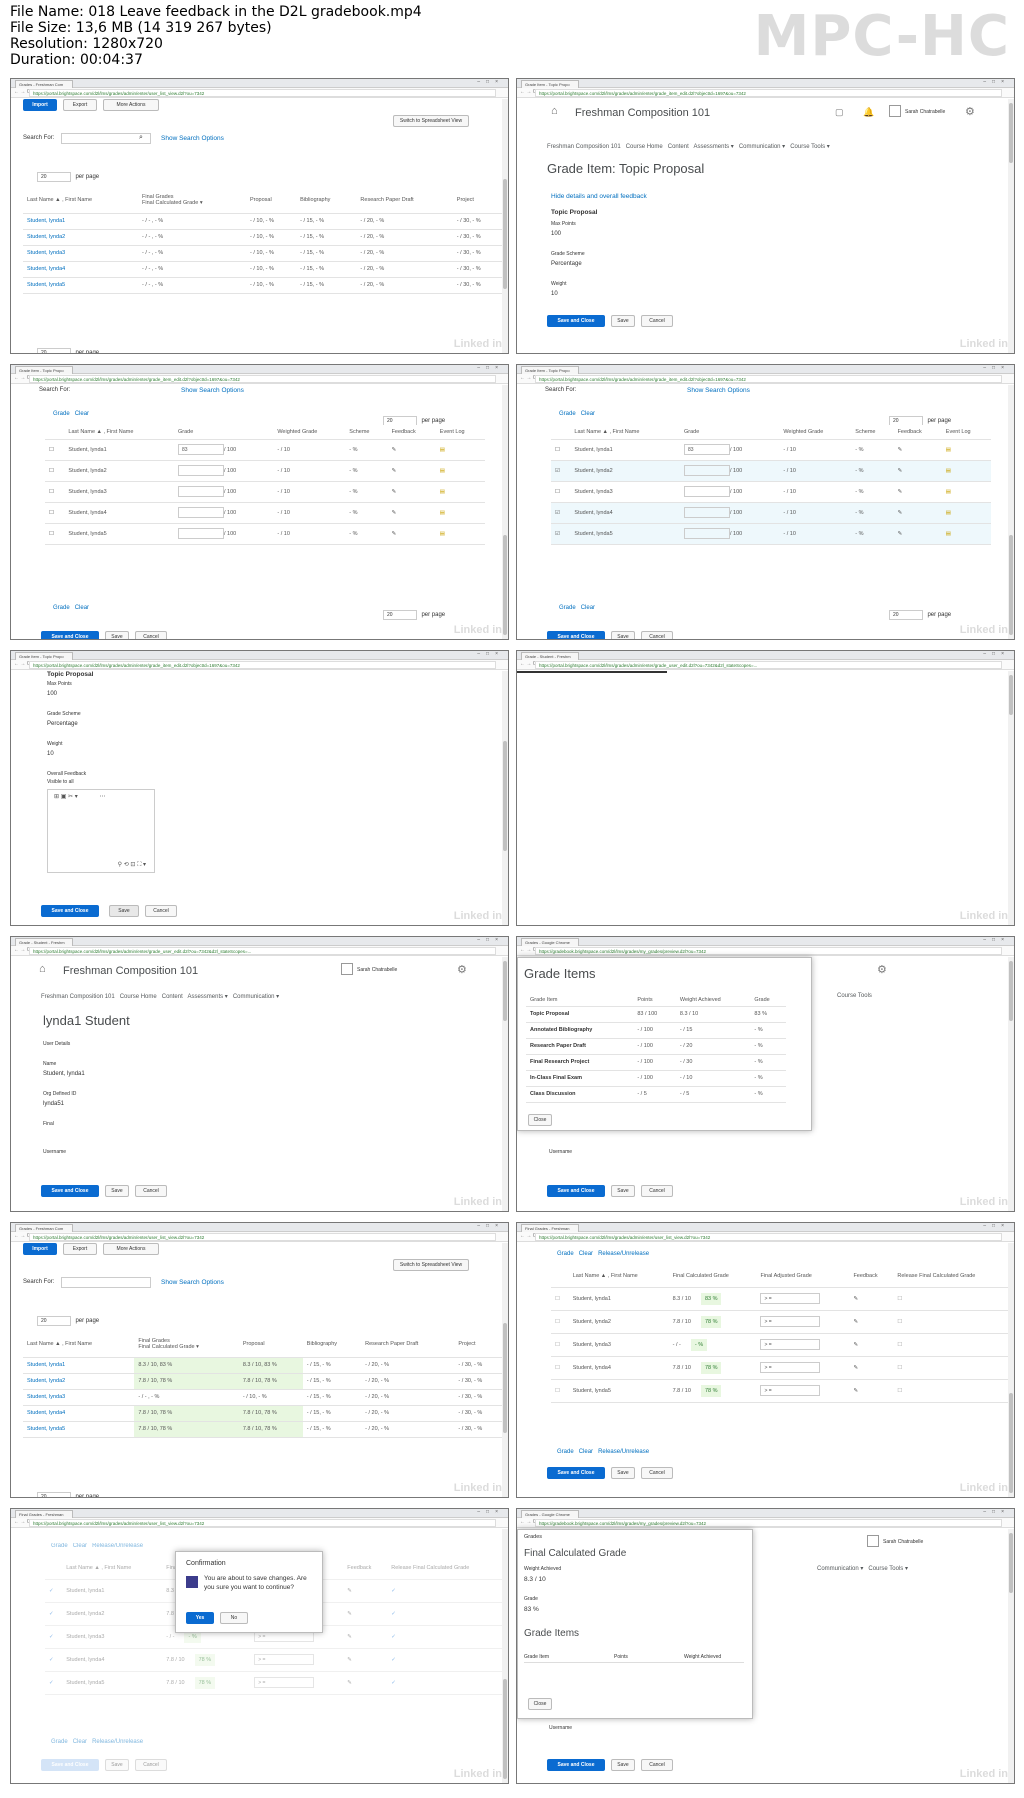 This screenshot has height=1798, width=1024. I want to click on row-checkbox: ☑, so click(561, 471).